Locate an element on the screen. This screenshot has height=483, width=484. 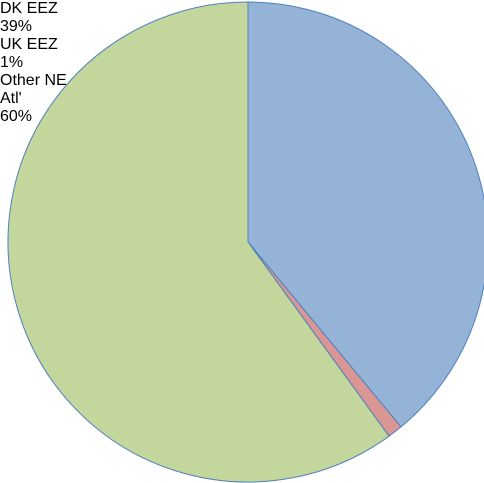
value-label: 1% is located at coordinates (12, 62).